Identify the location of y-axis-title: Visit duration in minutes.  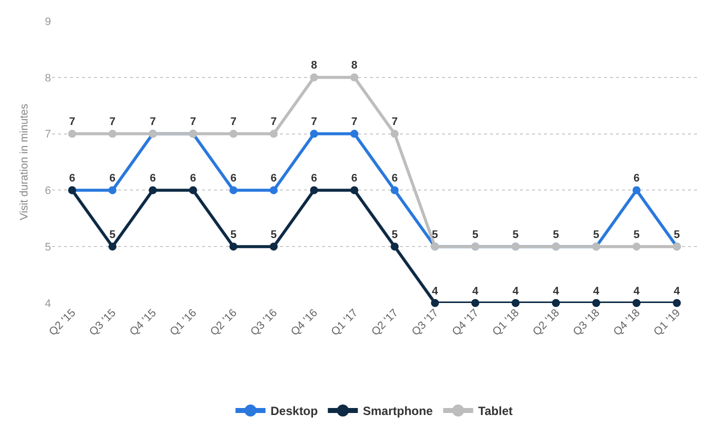
(24, 161).